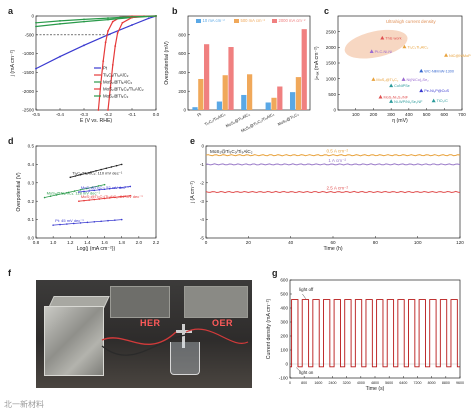  I want to click on x-tick-label: 200, so click(374, 114).